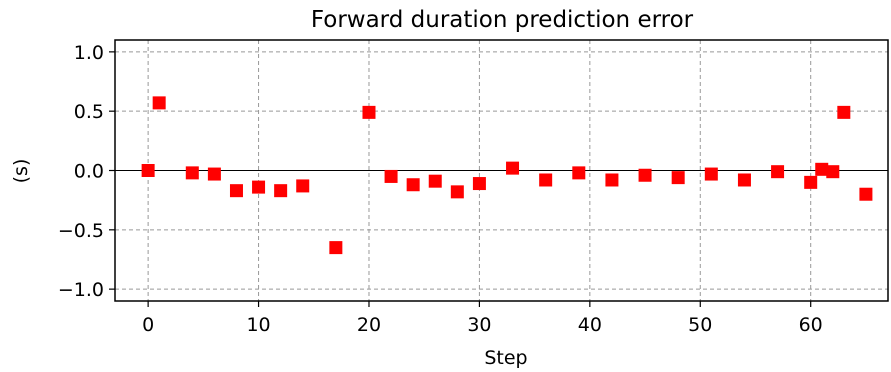 Image resolution: width=891 pixels, height=372 pixels. Describe the element at coordinates (148, 325) in the screenshot. I see `x-tick-label: 0` at that location.